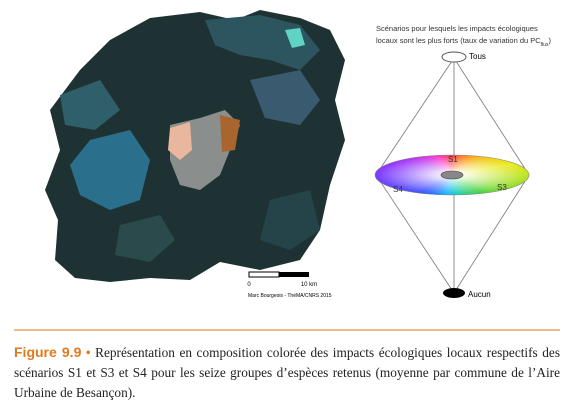 Image resolution: width=574 pixels, height=407 pixels. Describe the element at coordinates (249, 285) in the screenshot. I see `scale-label: 0` at that location.